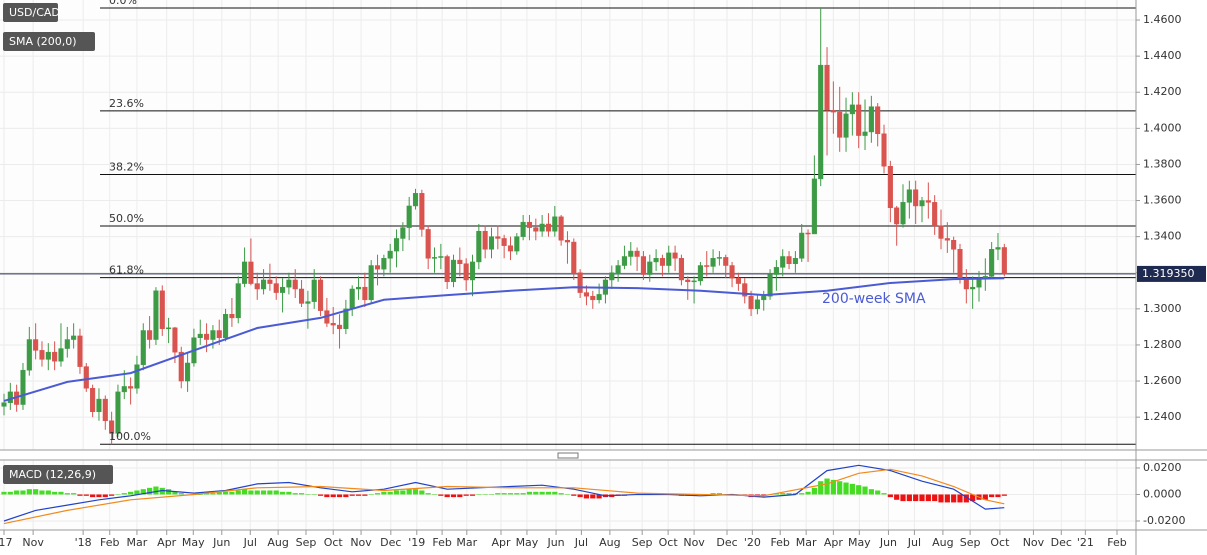 The image size is (1207, 555). I want to click on panel-resize-handle, so click(568, 455).